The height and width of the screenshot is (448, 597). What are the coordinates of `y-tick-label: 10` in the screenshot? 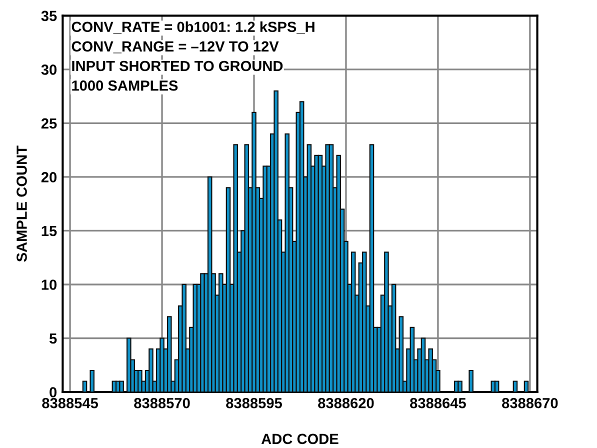 It's located at (49, 285).